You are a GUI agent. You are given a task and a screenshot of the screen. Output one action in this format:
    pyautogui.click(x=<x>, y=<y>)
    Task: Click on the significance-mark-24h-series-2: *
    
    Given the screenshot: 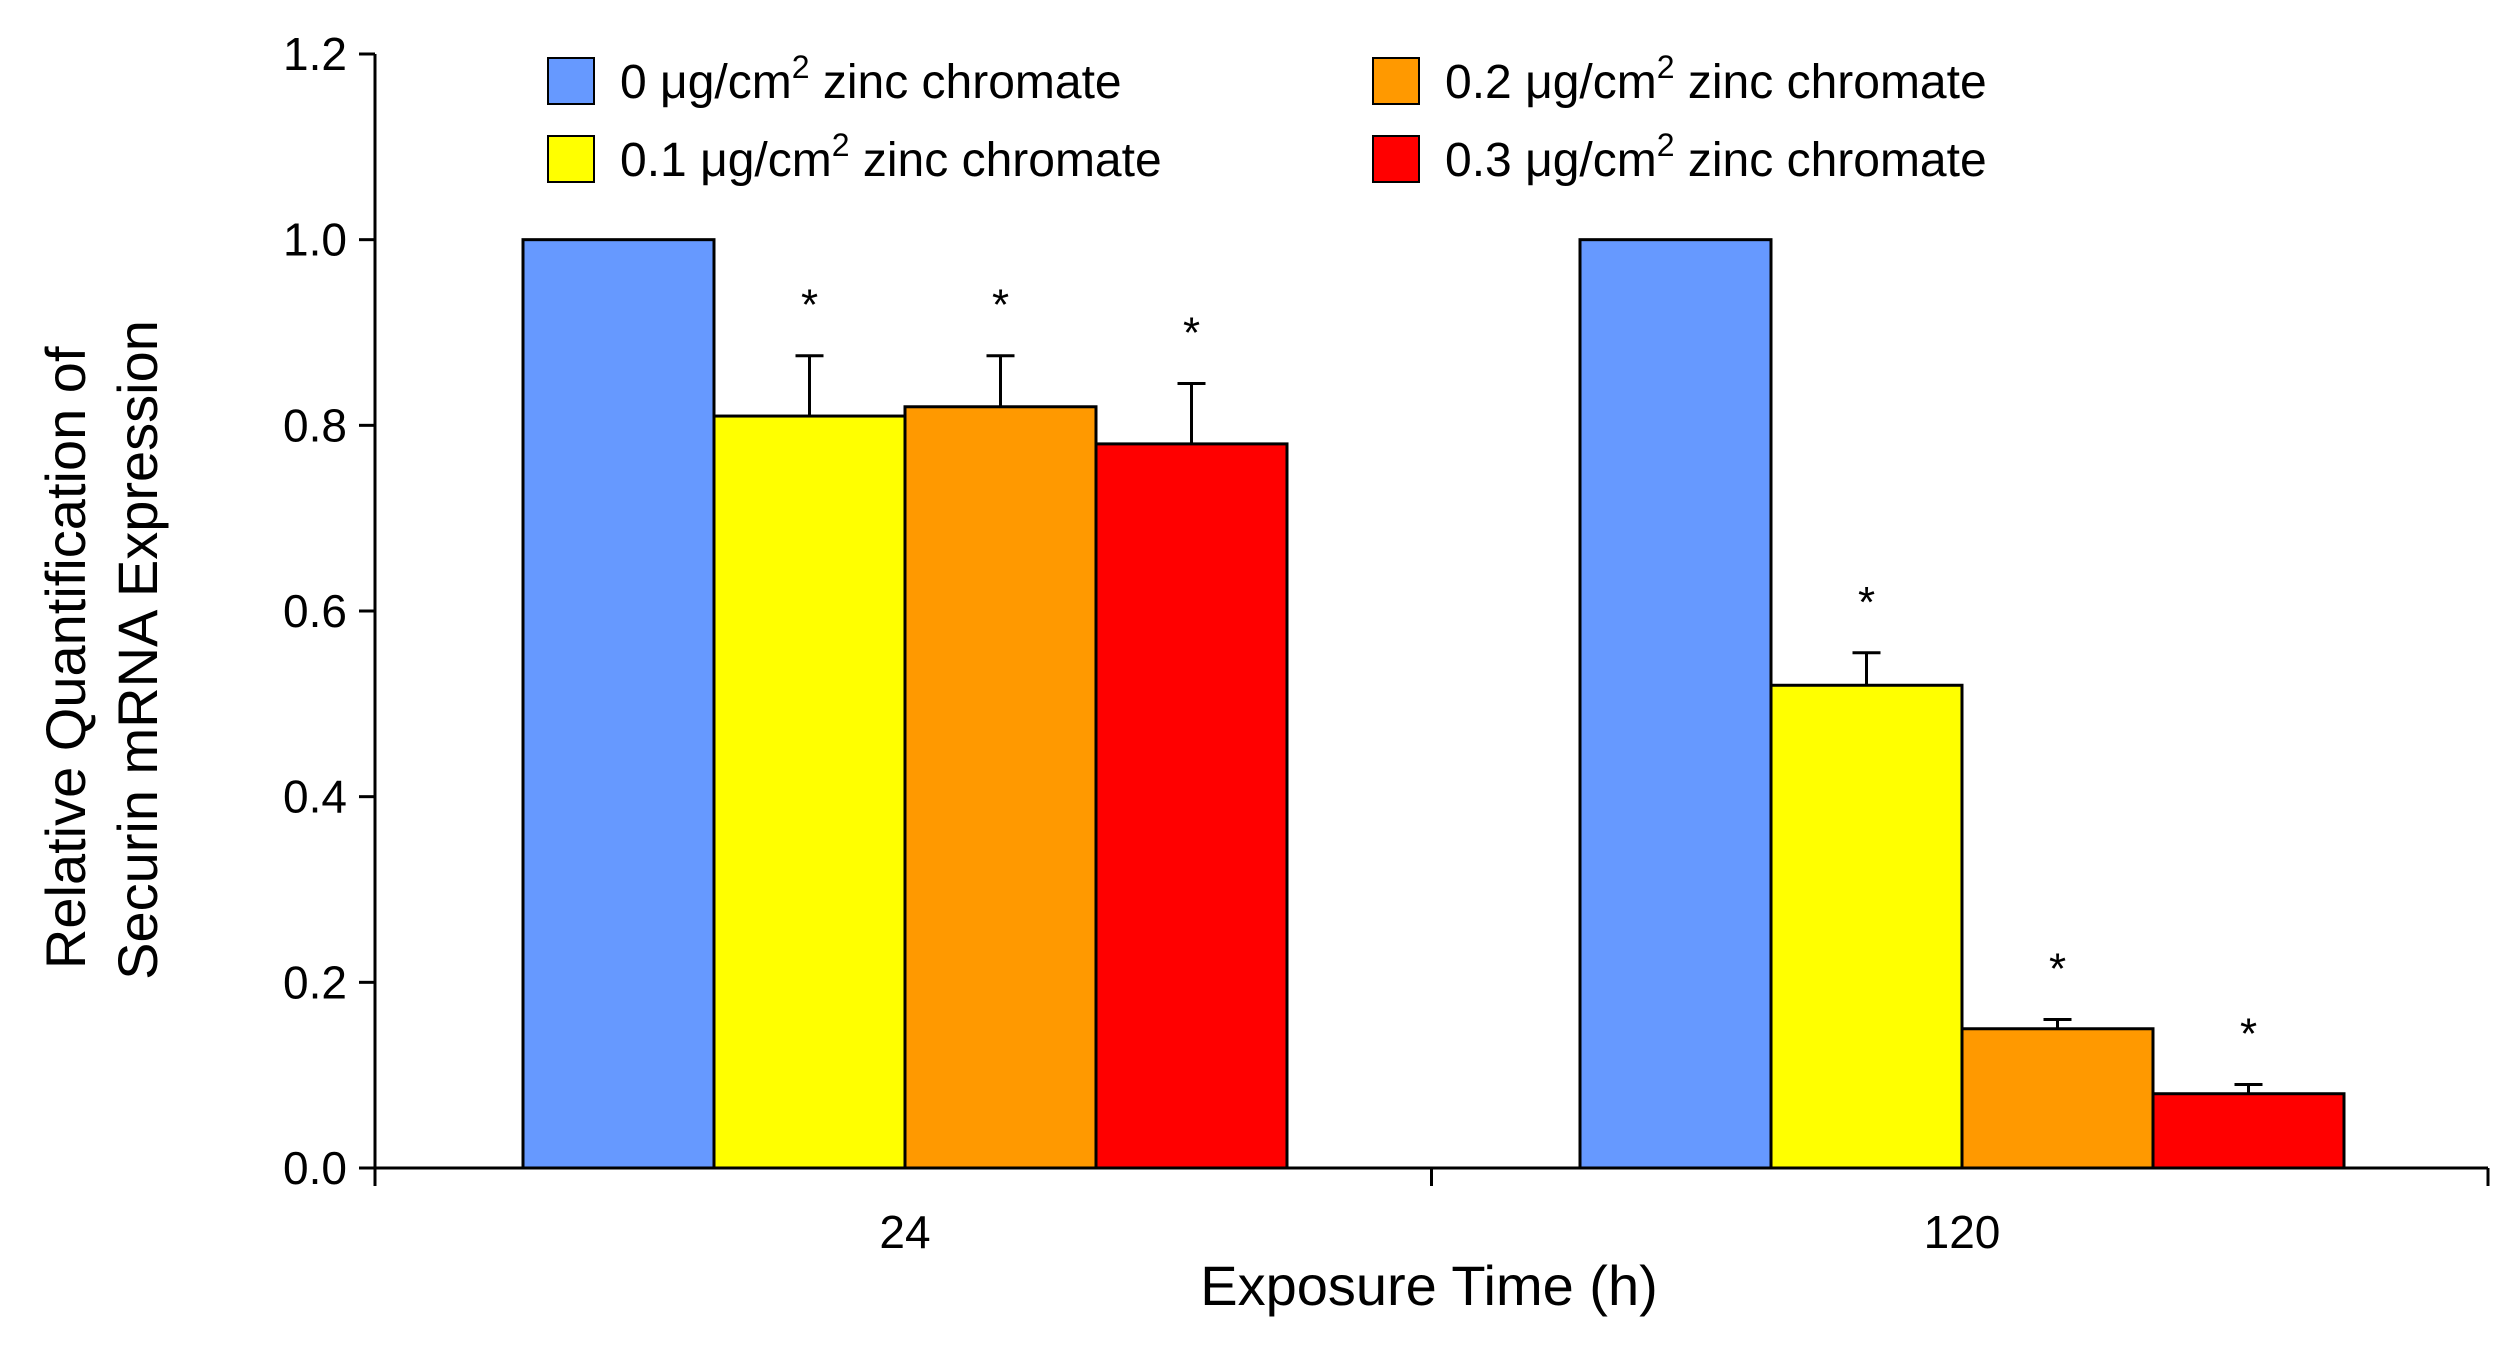 What is the action you would take?
    pyautogui.click(x=1000, y=305)
    